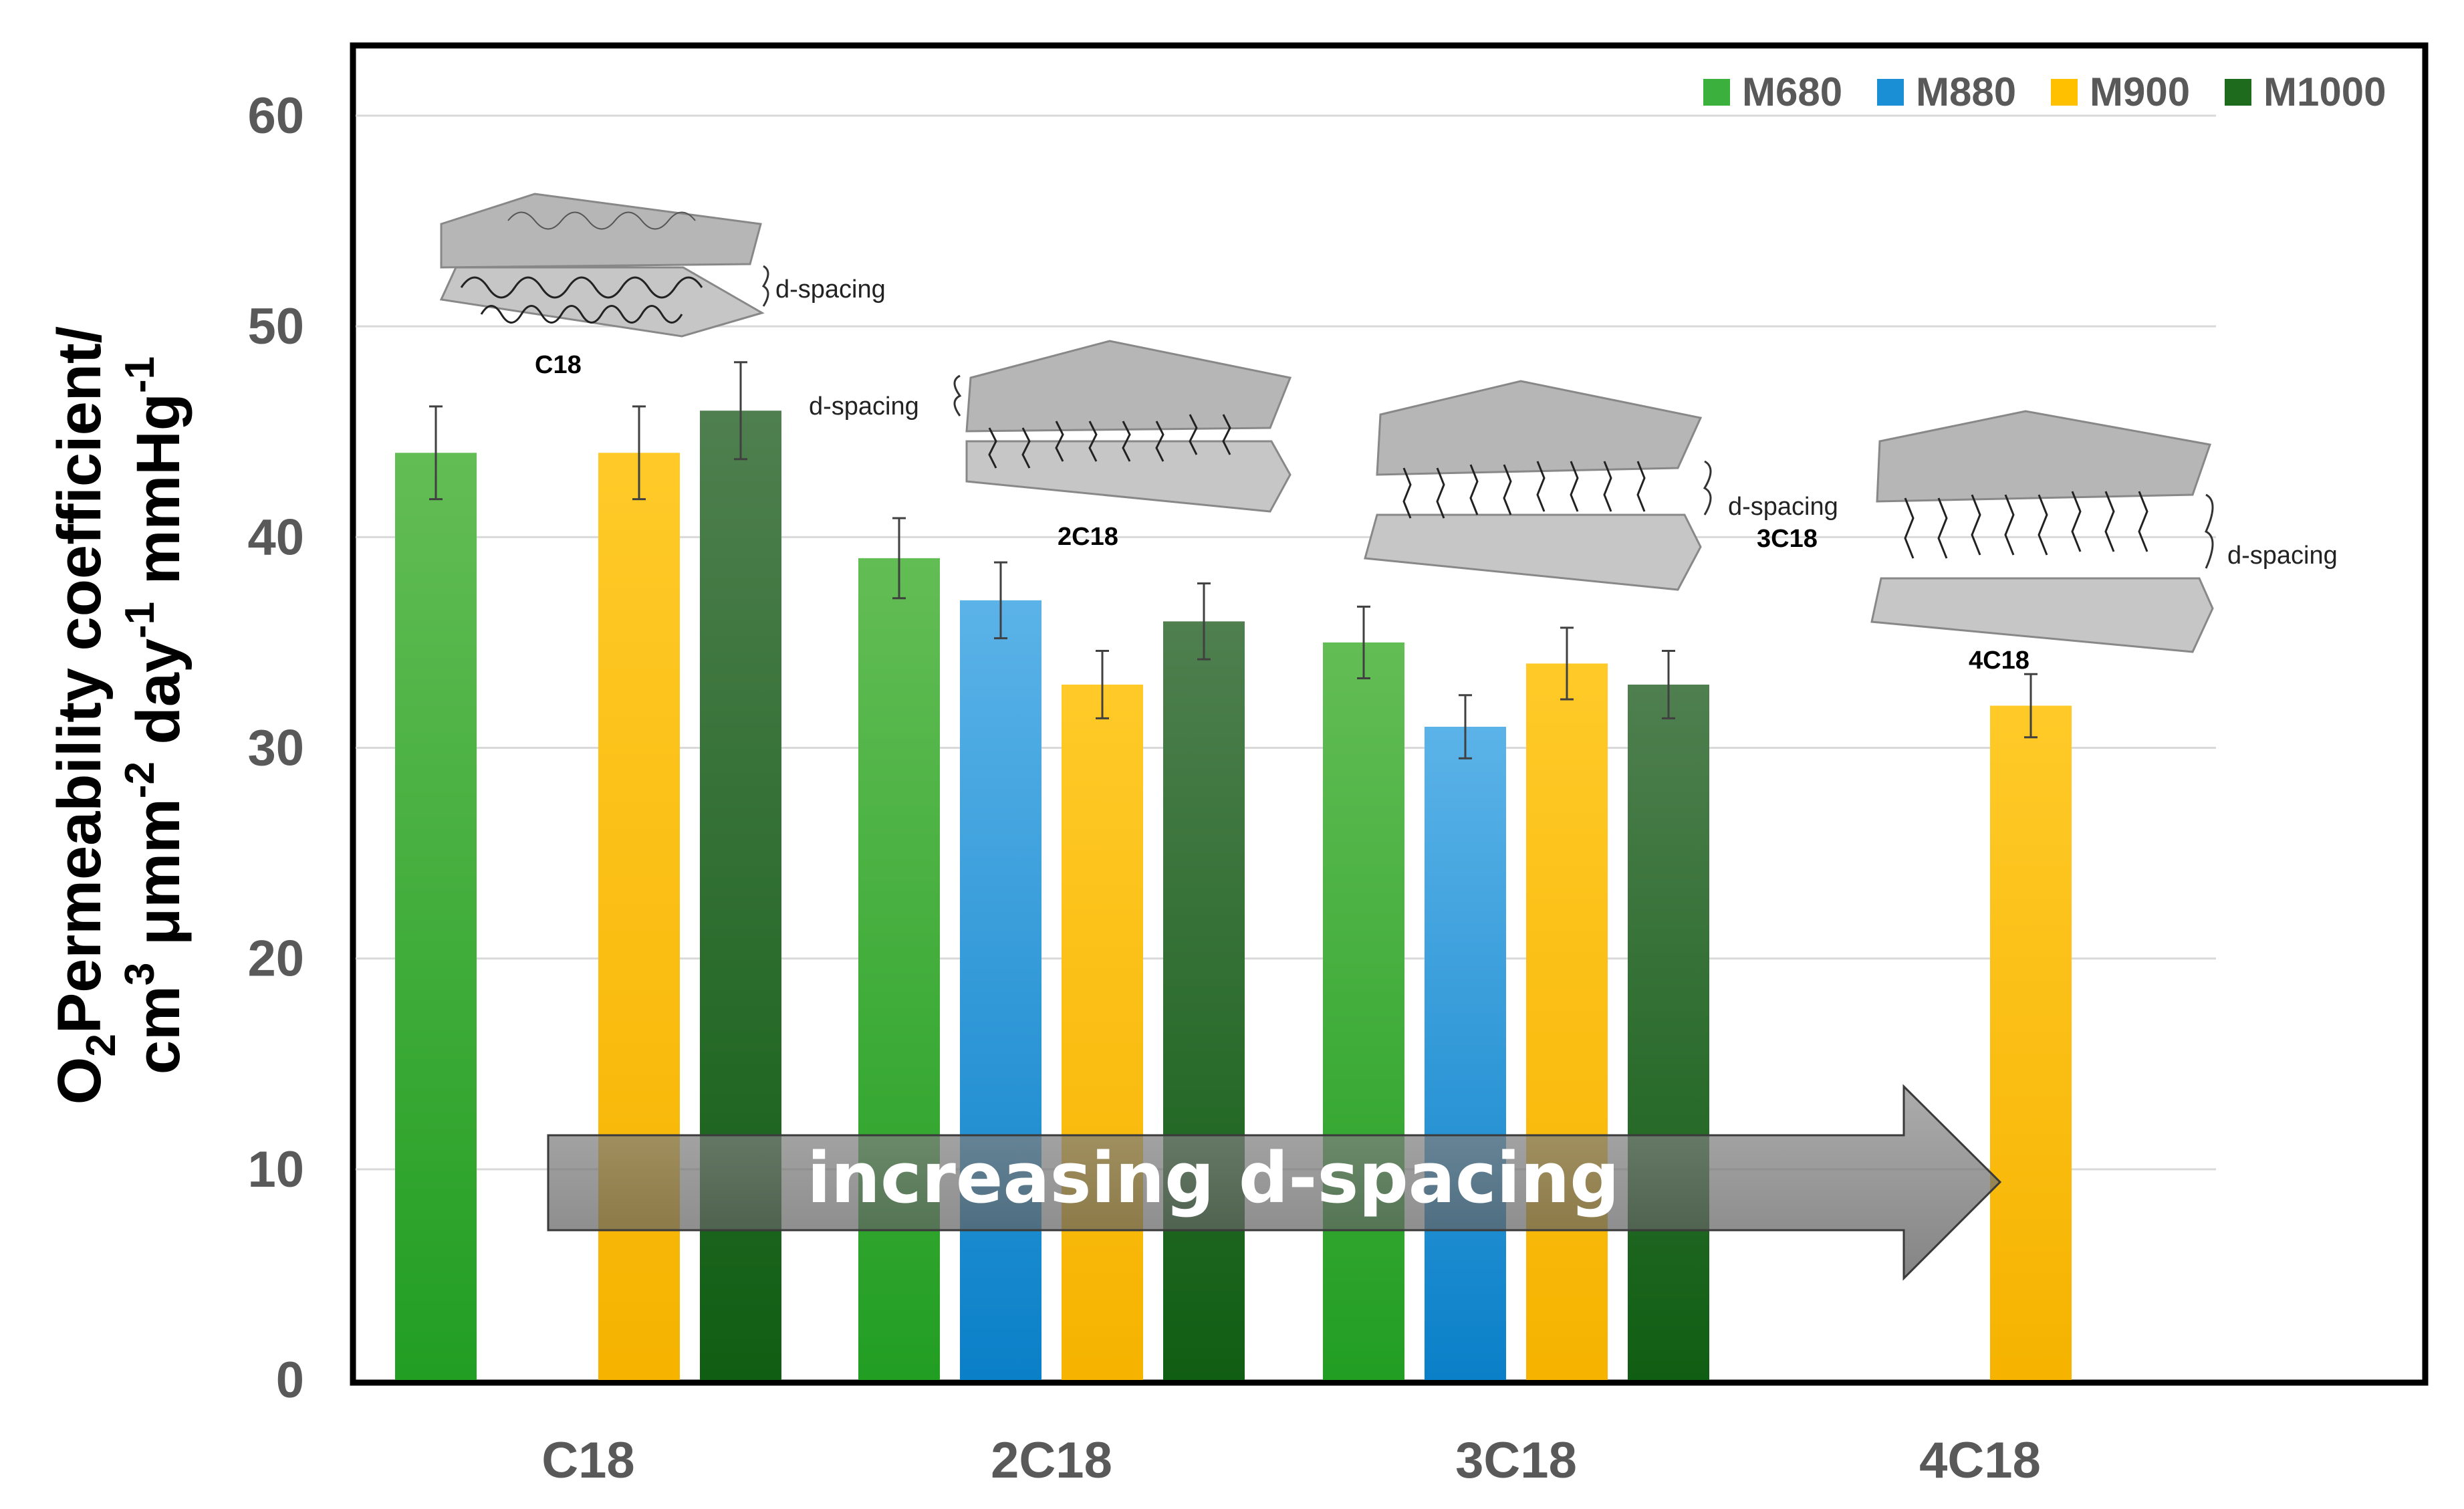  What do you see at coordinates (1668, 684) in the screenshot?
I see `error-bar-3C18-M1000` at bounding box center [1668, 684].